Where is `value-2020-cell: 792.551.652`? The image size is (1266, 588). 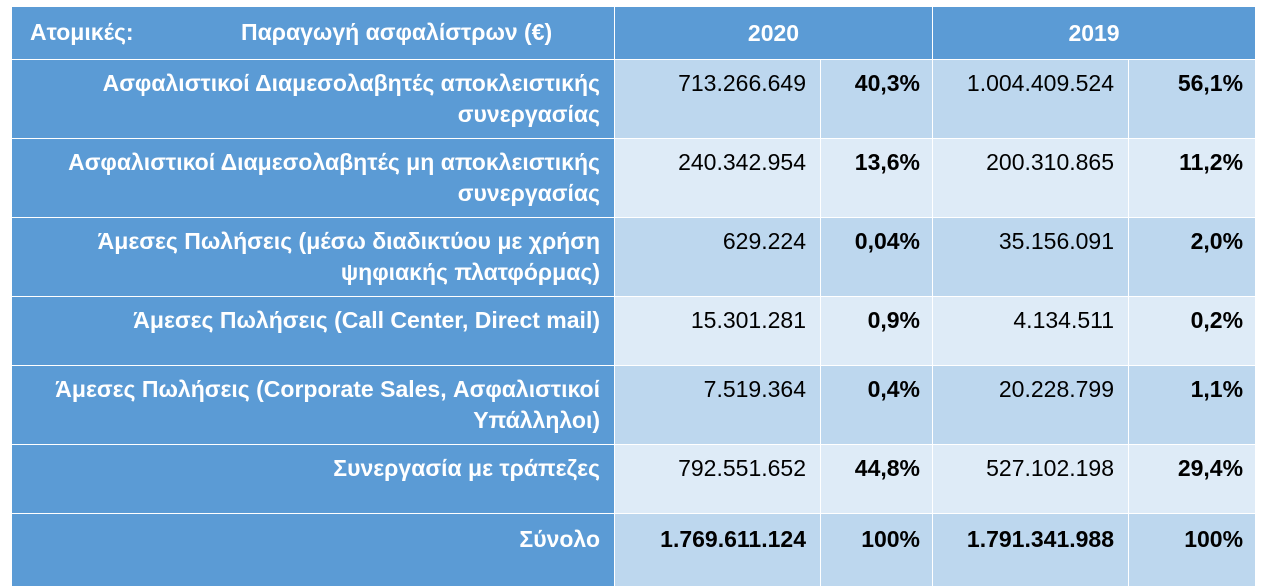 value-2020-cell: 792.551.652 is located at coordinates (717, 479).